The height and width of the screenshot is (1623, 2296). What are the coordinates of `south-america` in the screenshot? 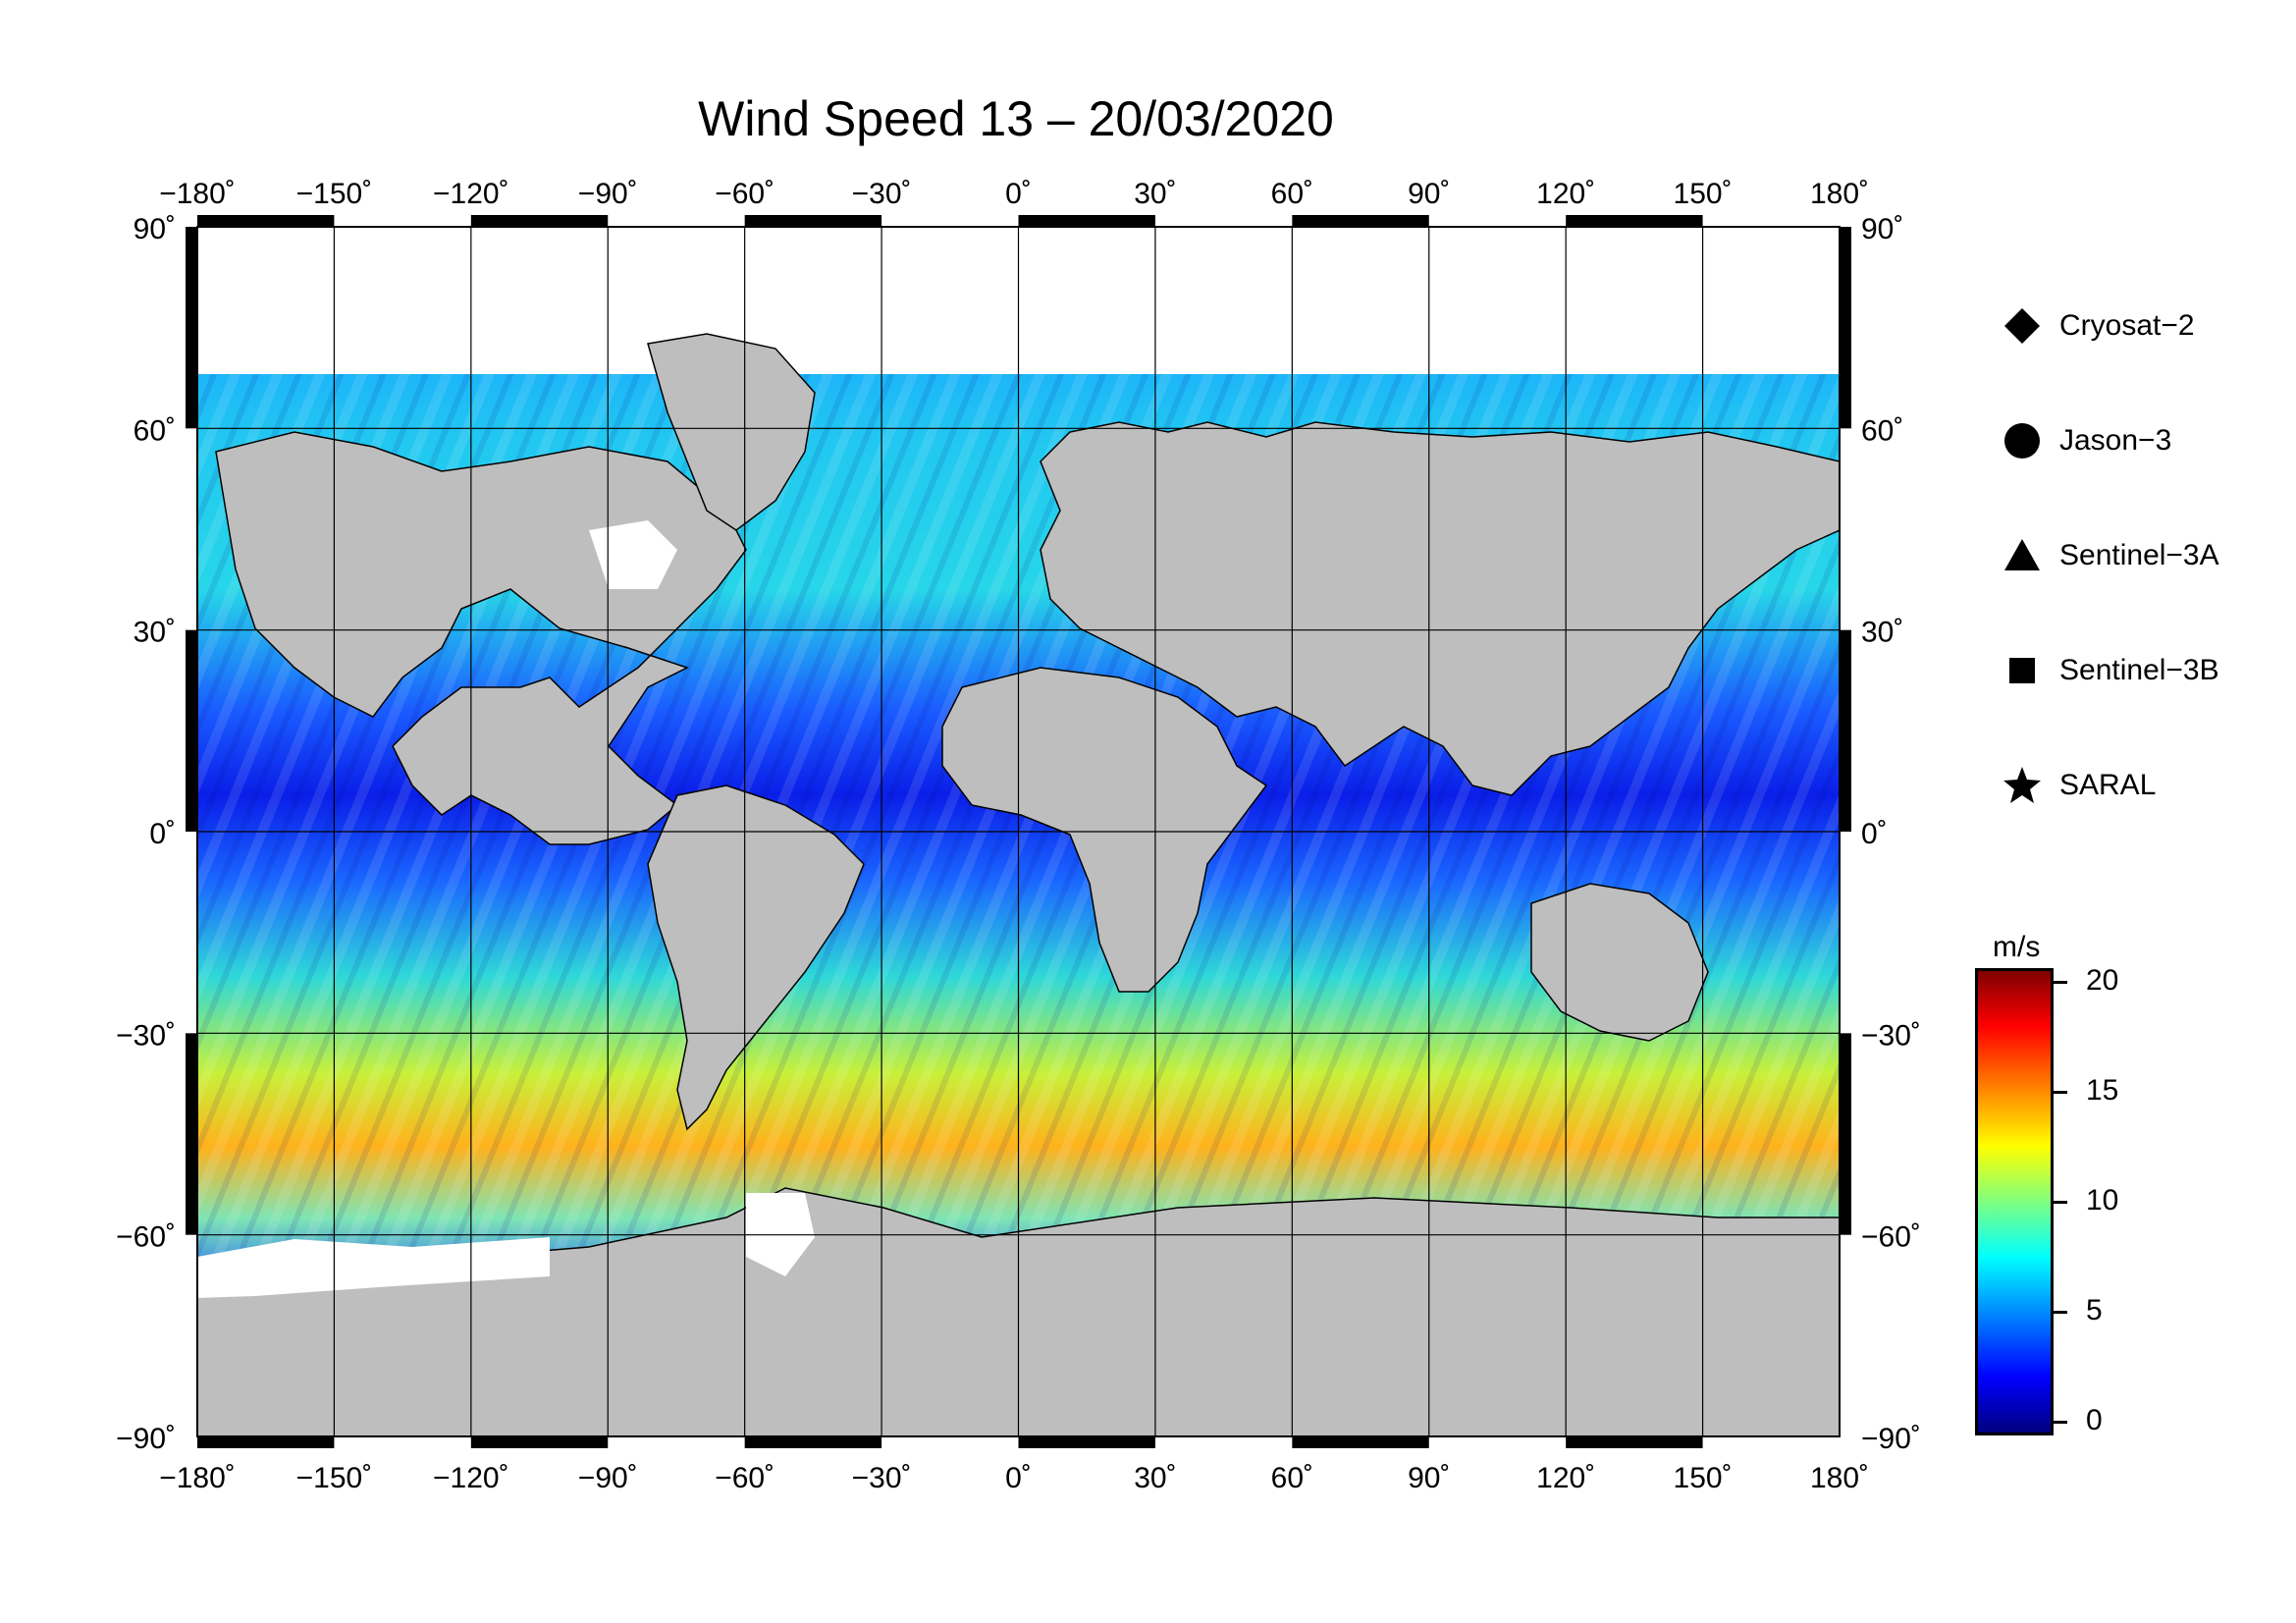 It's located at (756, 957).